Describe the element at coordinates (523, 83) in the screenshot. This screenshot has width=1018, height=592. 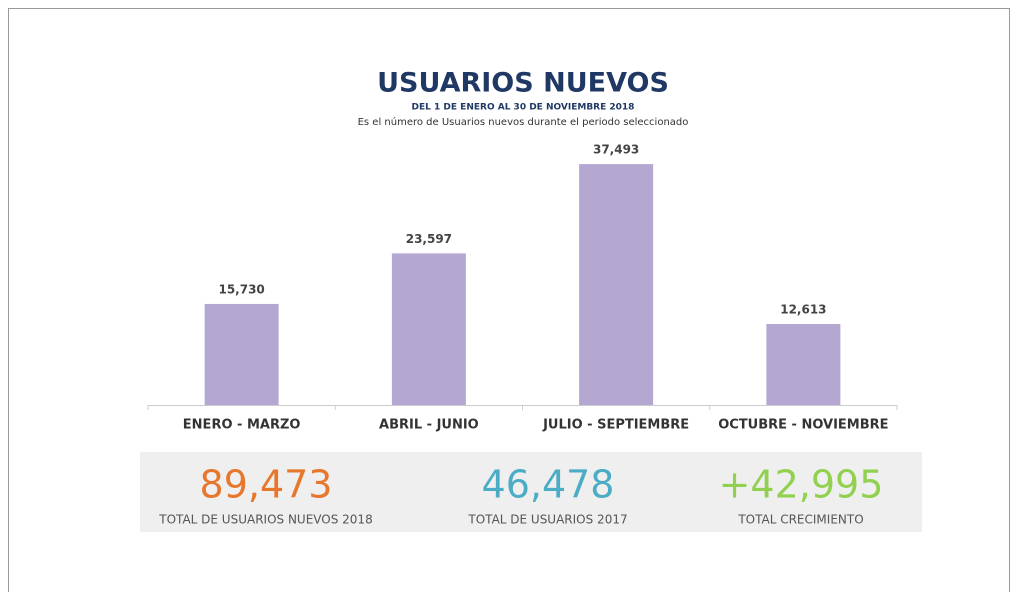
I see `chart-title: USUARIOS NUEVOS` at that location.